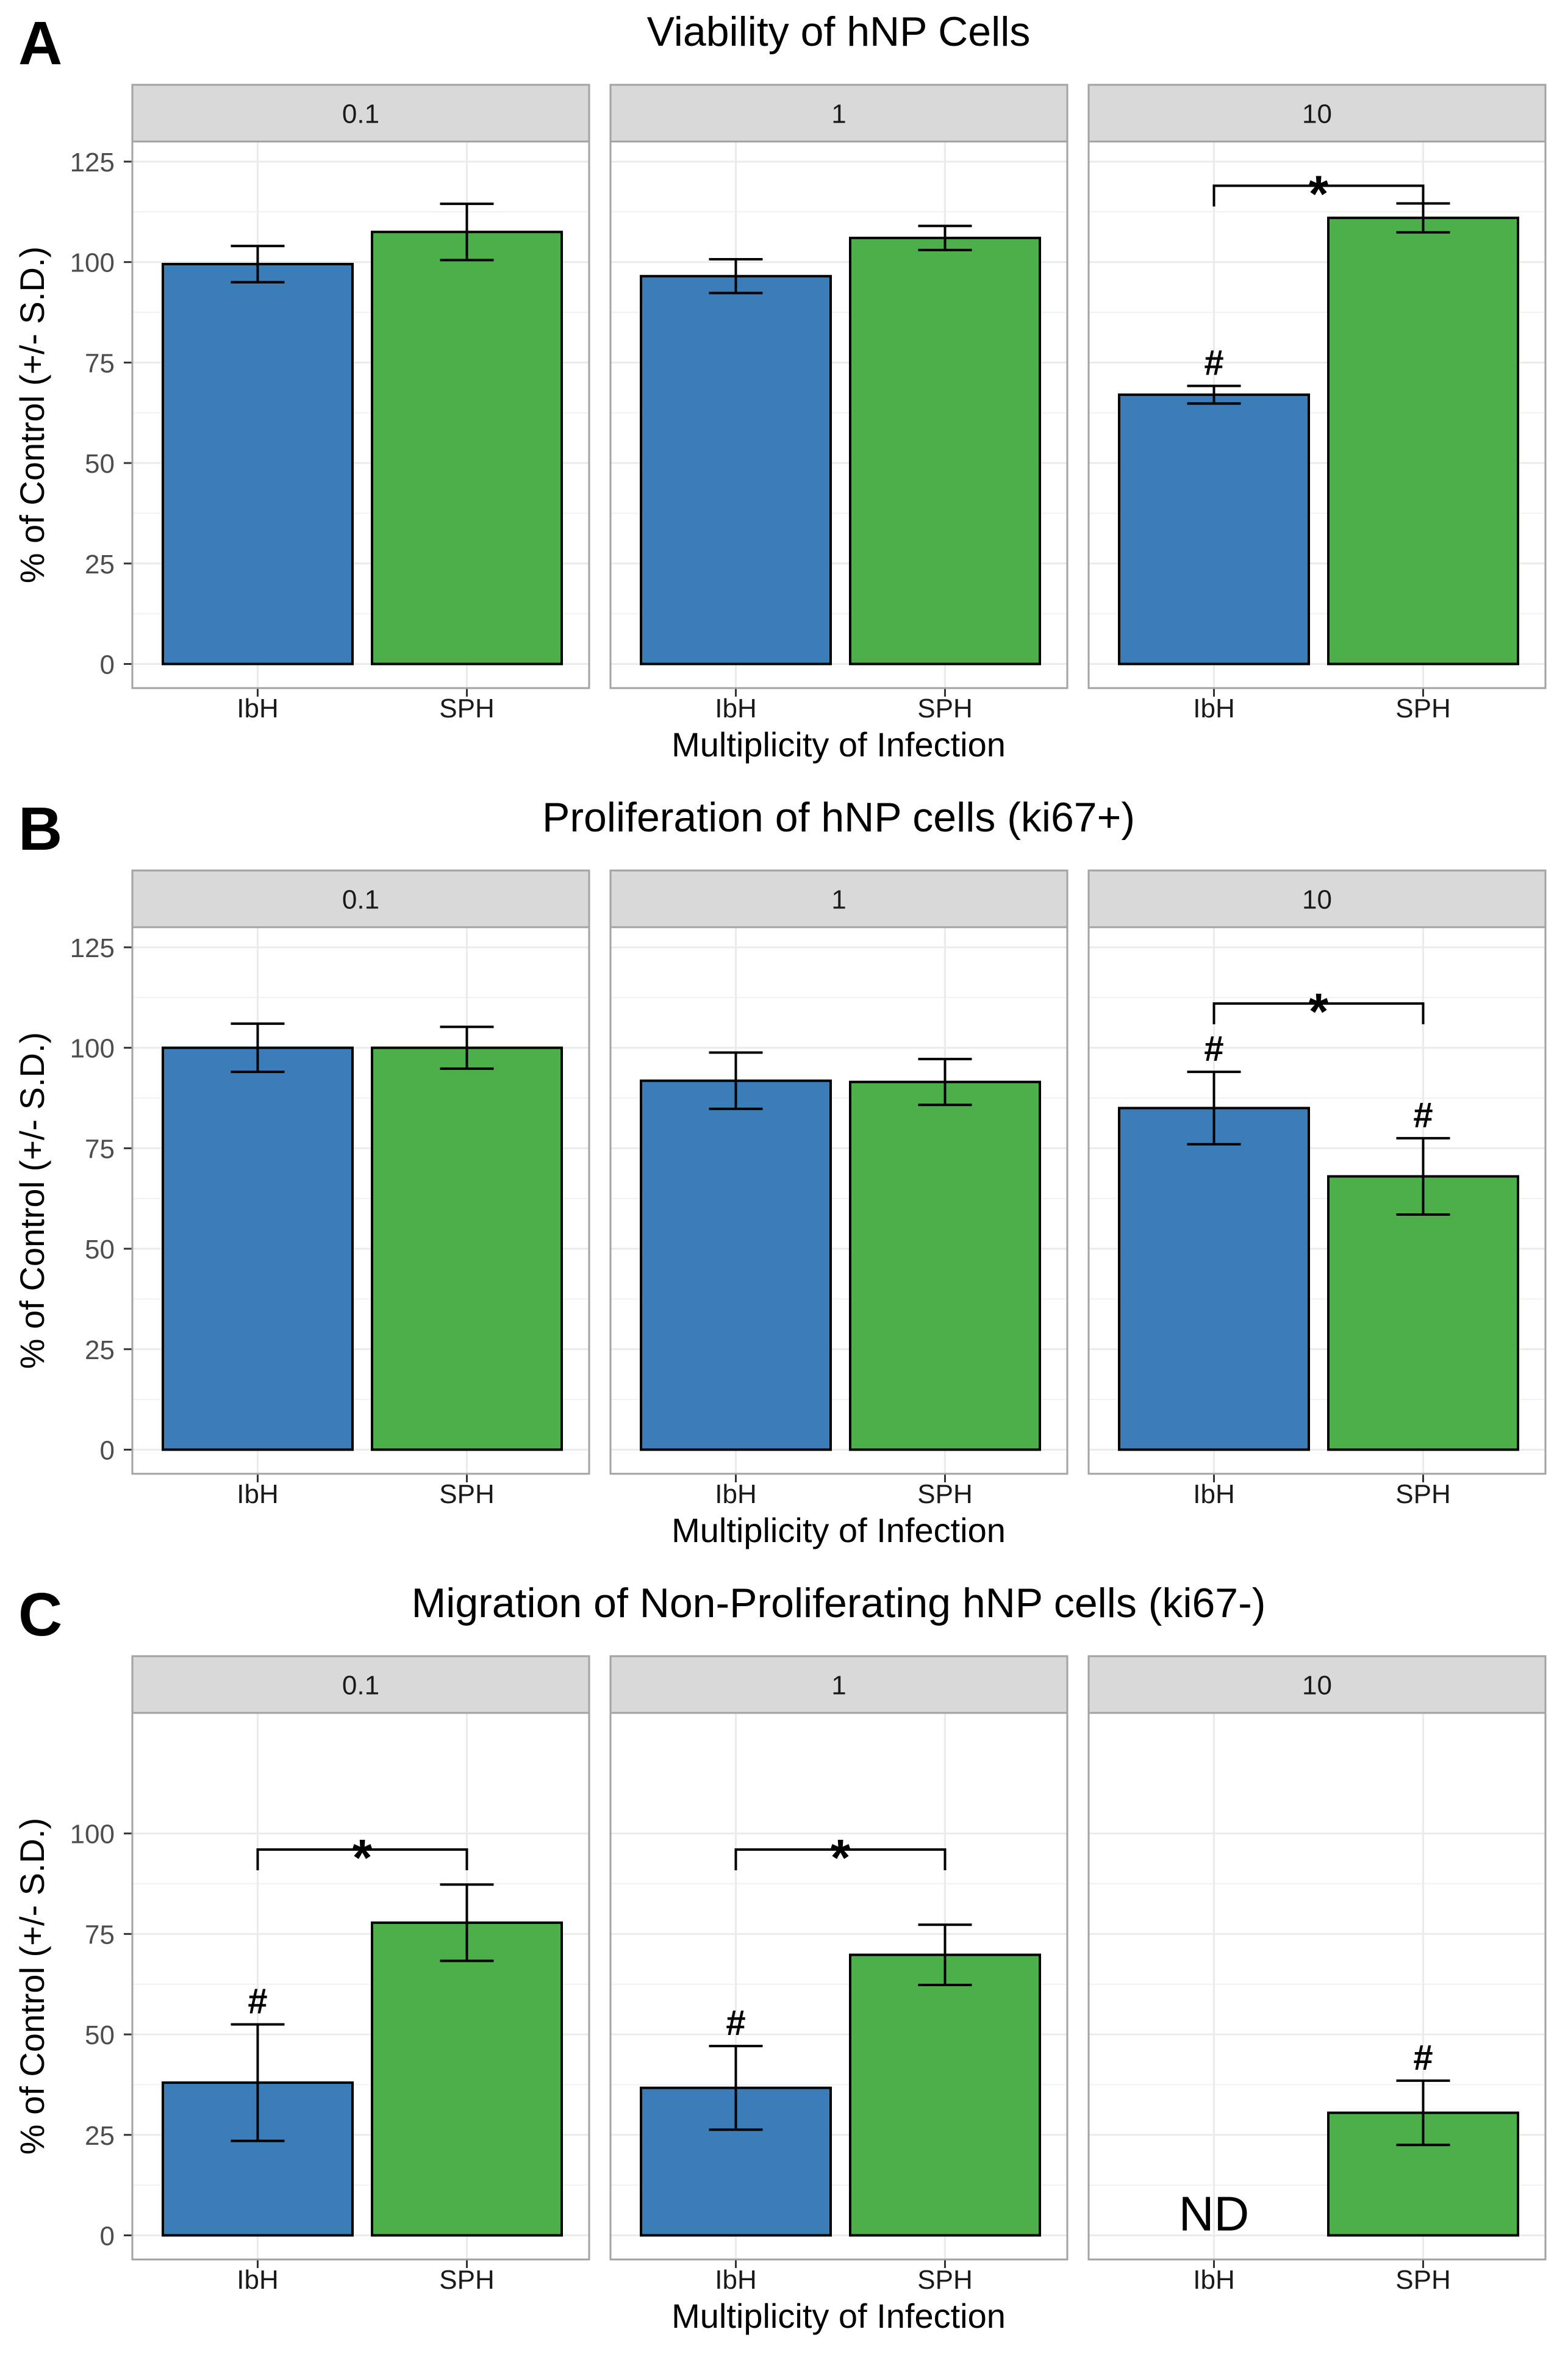 This screenshot has width=1568, height=2365. What do you see at coordinates (839, 32) in the screenshot?
I see `chart-title: Viability of hNP Cells` at bounding box center [839, 32].